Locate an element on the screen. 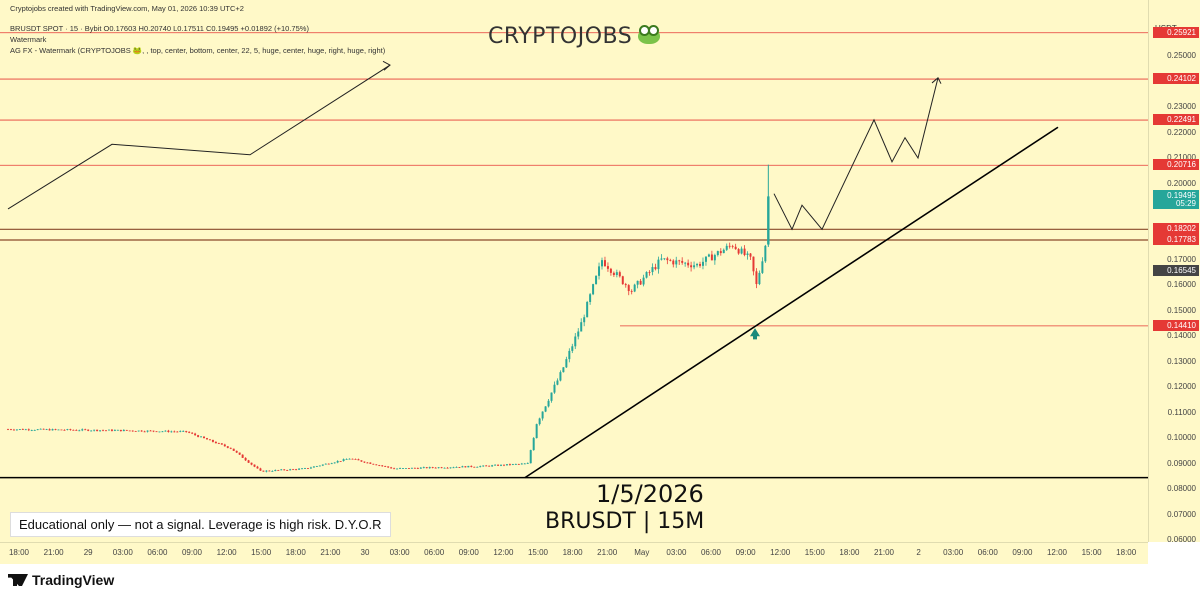 The width and height of the screenshot is (1200, 600). time-label: 30 is located at coordinates (365, 552).